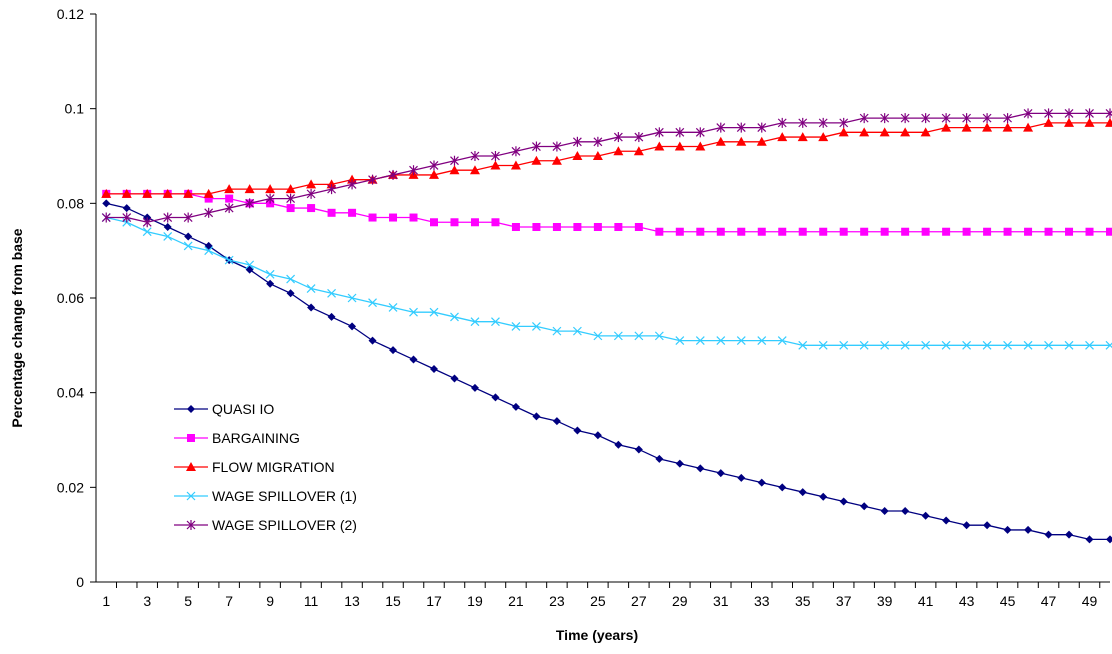 This screenshot has height=654, width=1112. I want to click on x-tick-label: 9, so click(270, 601).